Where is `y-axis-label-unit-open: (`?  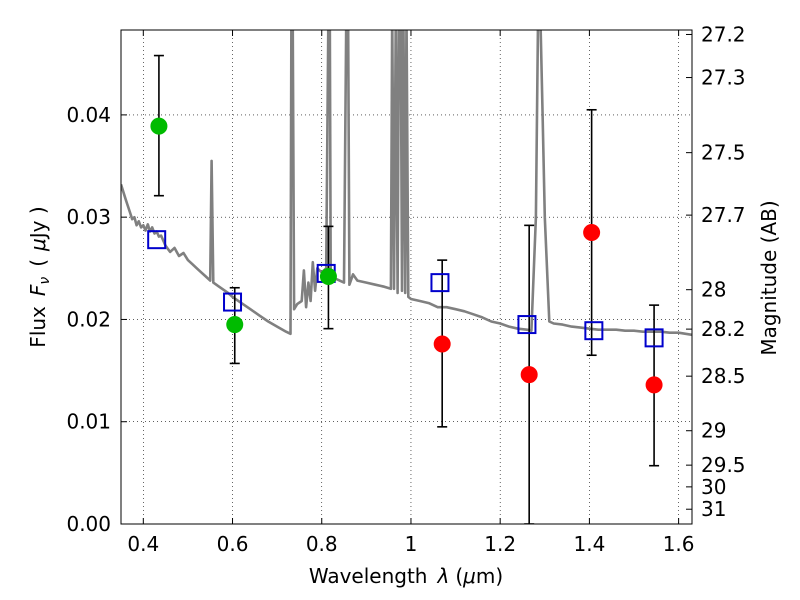
y-axis-label-unit-open: ( is located at coordinates (38, 263).